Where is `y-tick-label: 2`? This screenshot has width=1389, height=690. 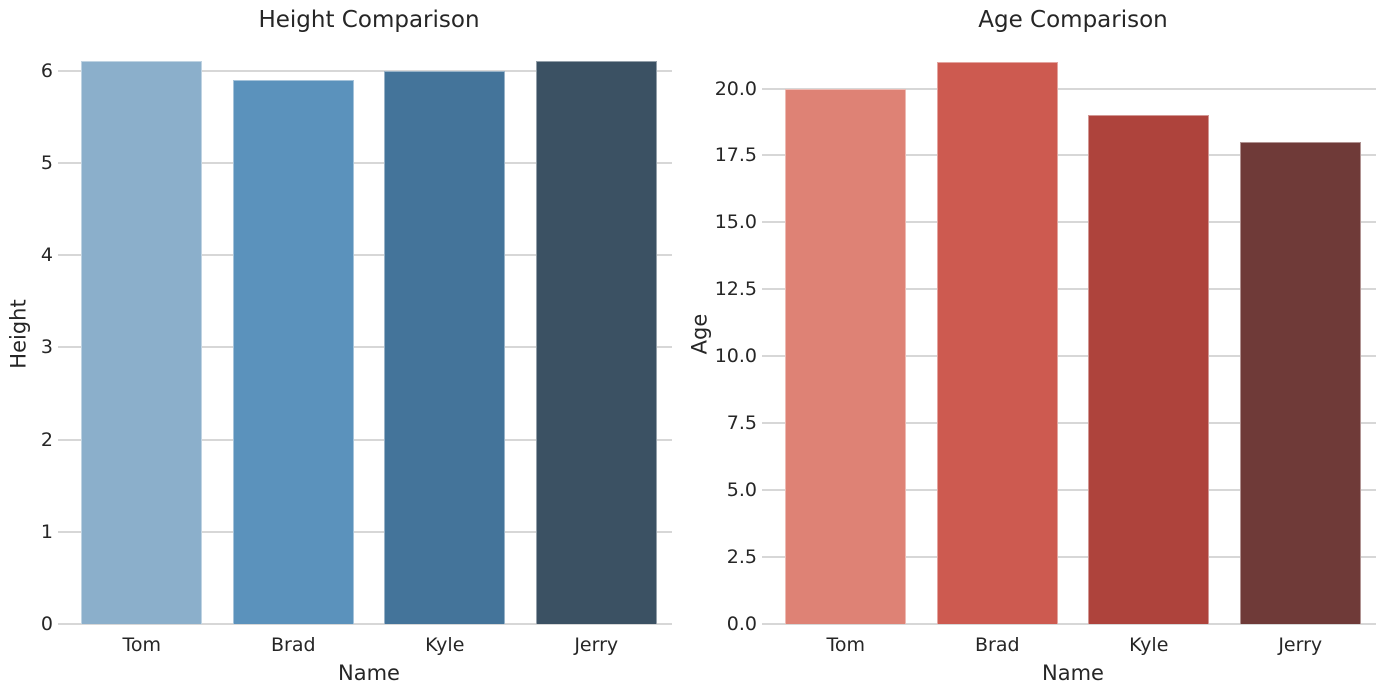
y-tick-label: 2 is located at coordinates (46, 439).